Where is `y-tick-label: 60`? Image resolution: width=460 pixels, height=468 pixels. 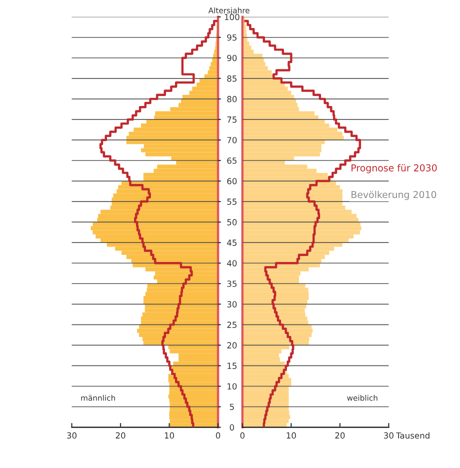
y-tick-label: 60 is located at coordinates (232, 181).